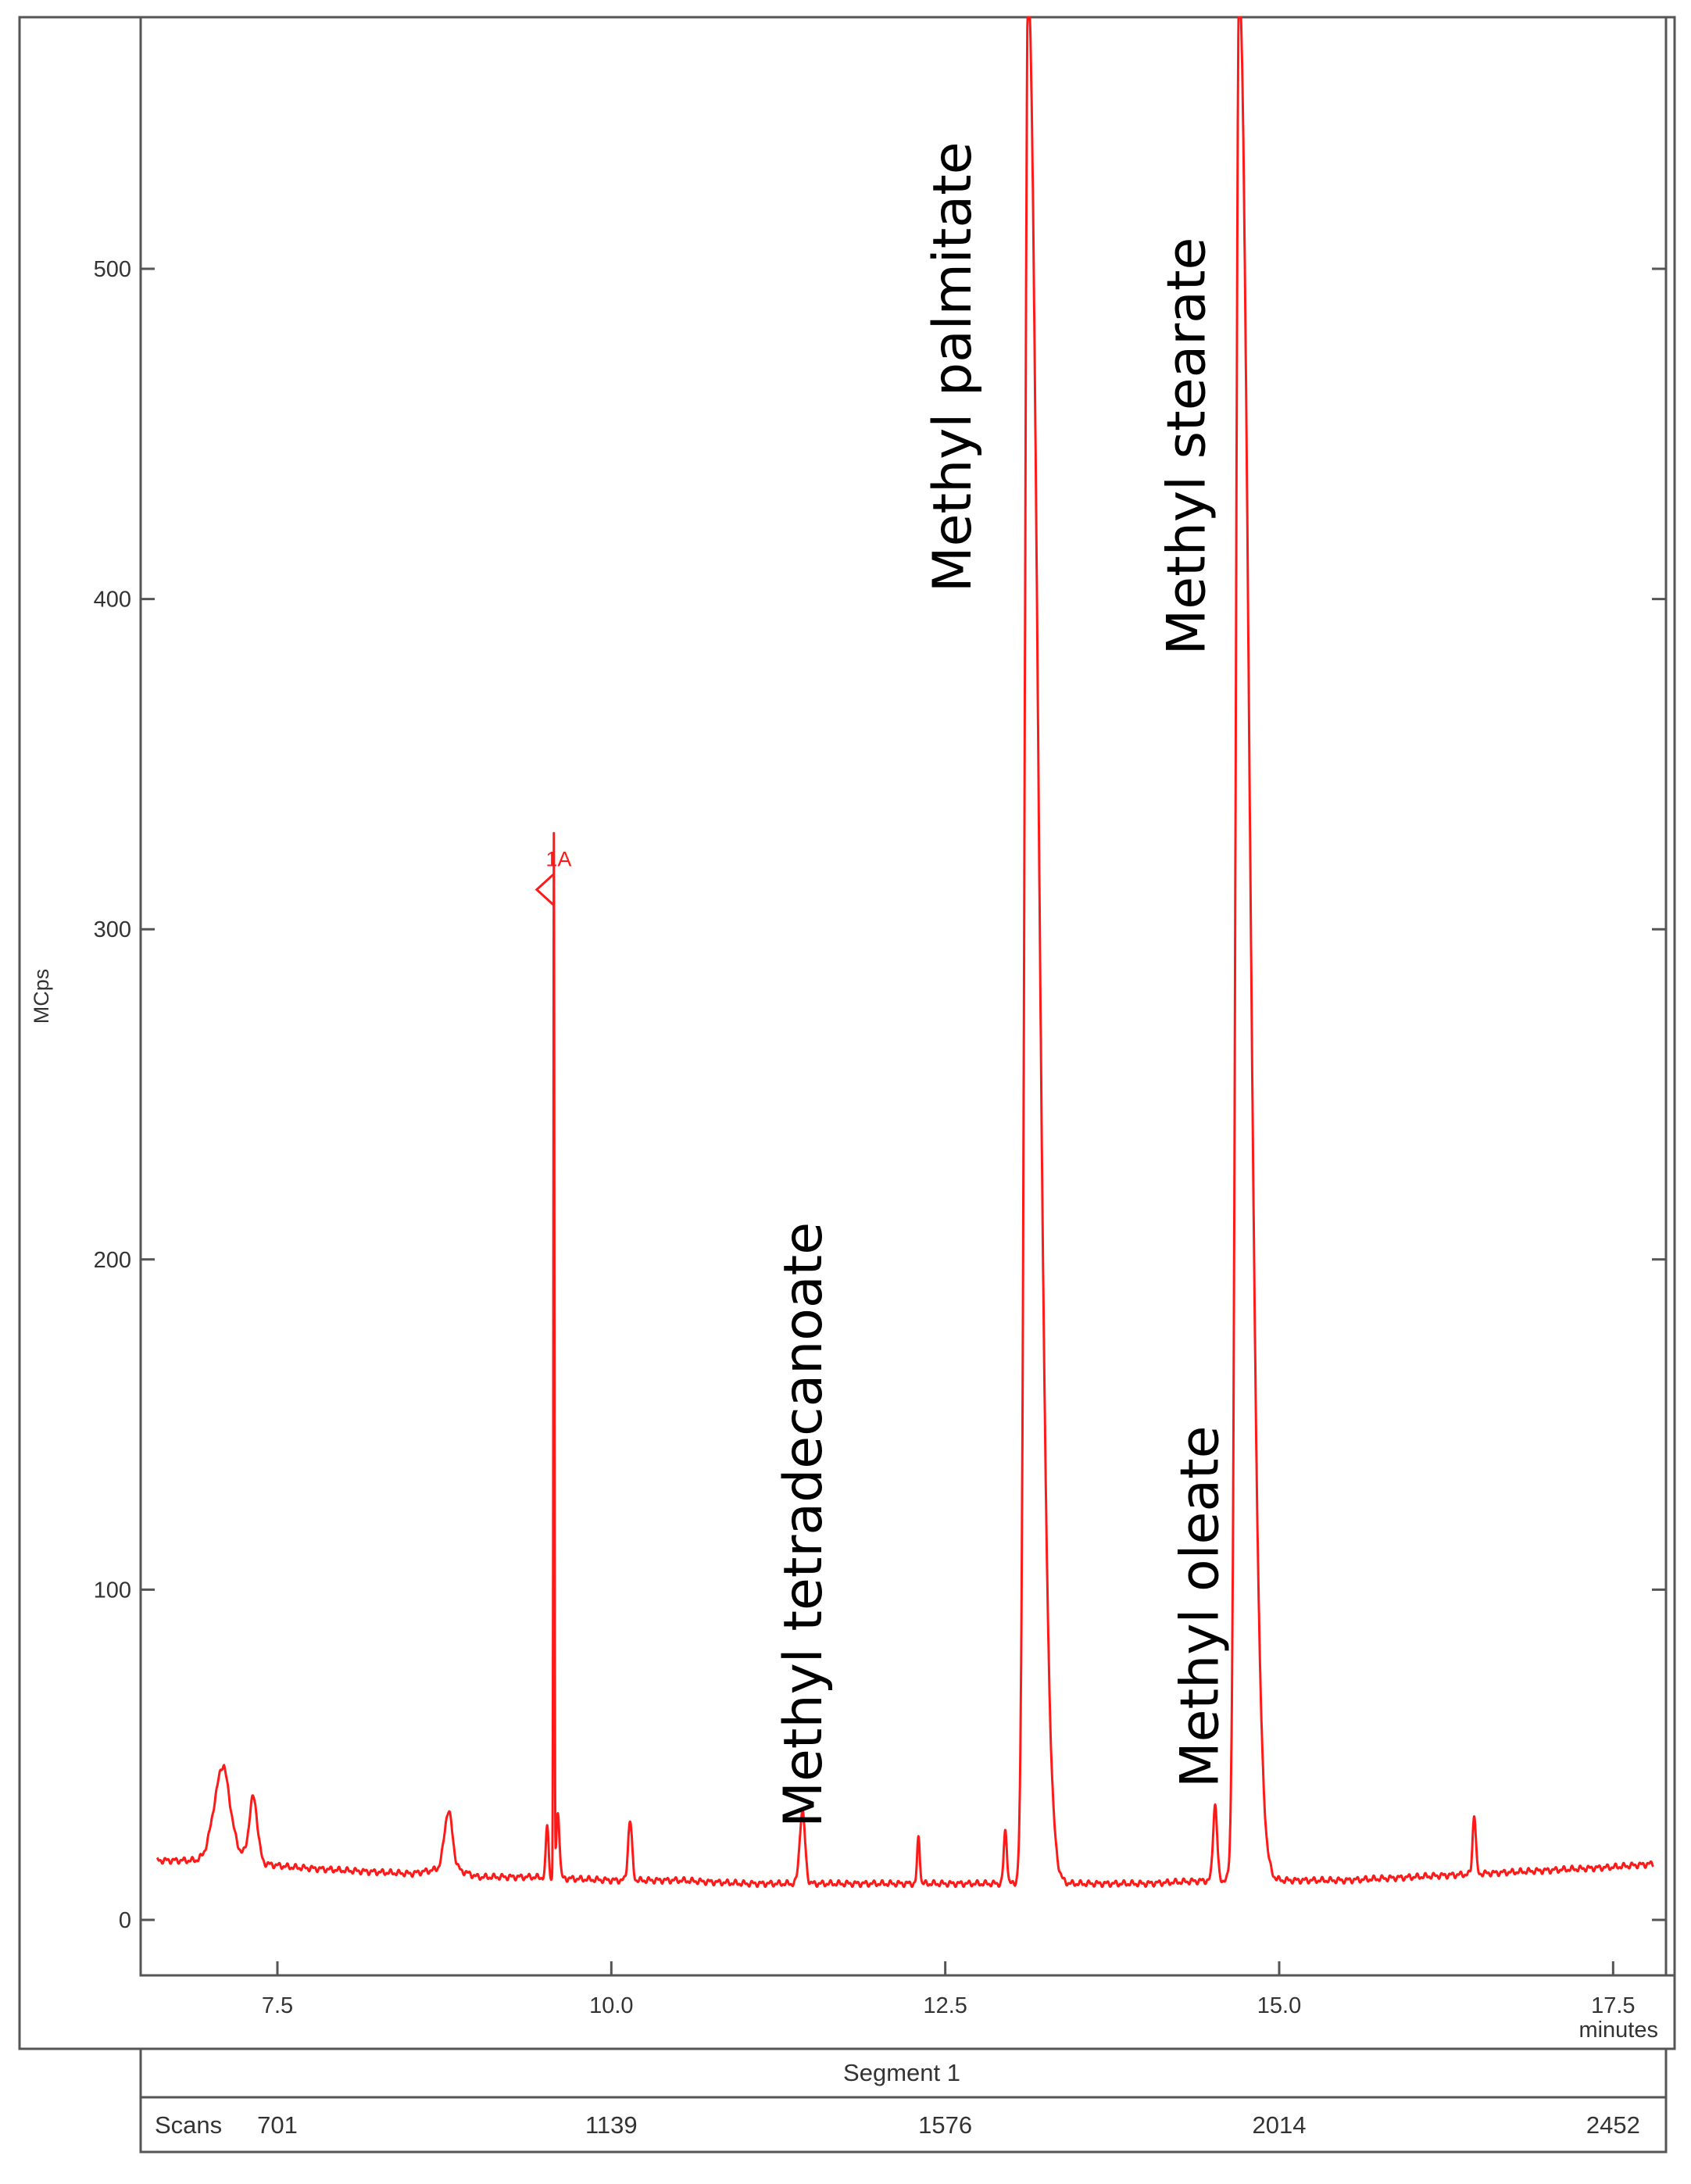 This screenshot has width=1691, height=2184. I want to click on y-tick-label: 0, so click(125, 1920).